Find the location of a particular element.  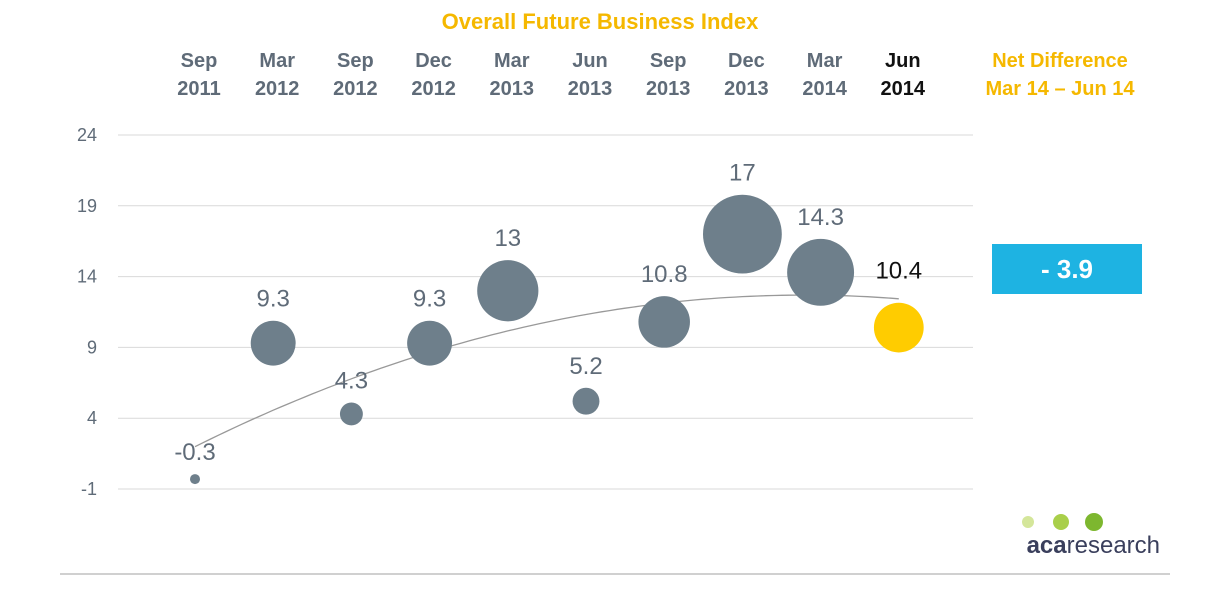

y-tick-label: 14 is located at coordinates (87, 277).